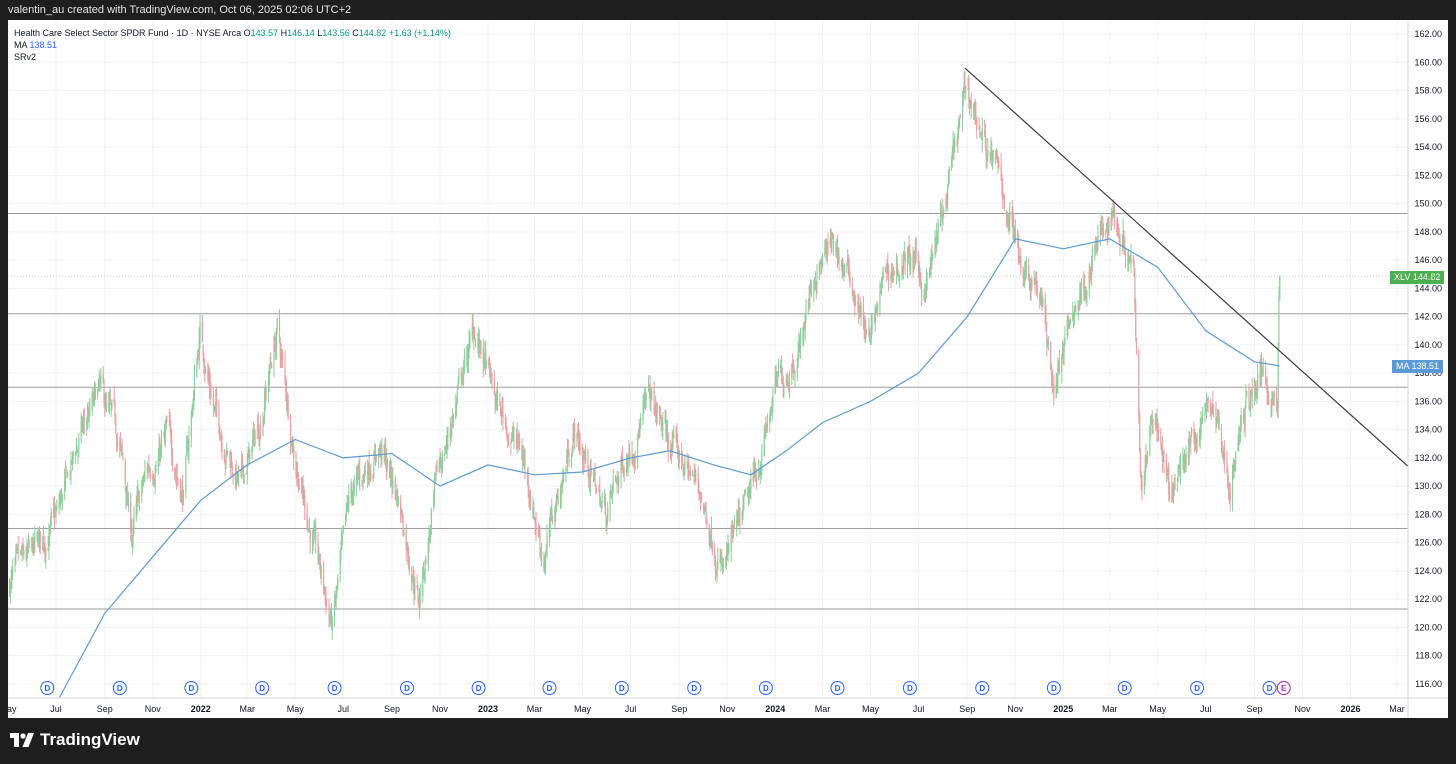 This screenshot has height=764, width=1456. Describe the element at coordinates (232, 45) in the screenshot. I see `legend-ma-row: MA 138.51` at that location.